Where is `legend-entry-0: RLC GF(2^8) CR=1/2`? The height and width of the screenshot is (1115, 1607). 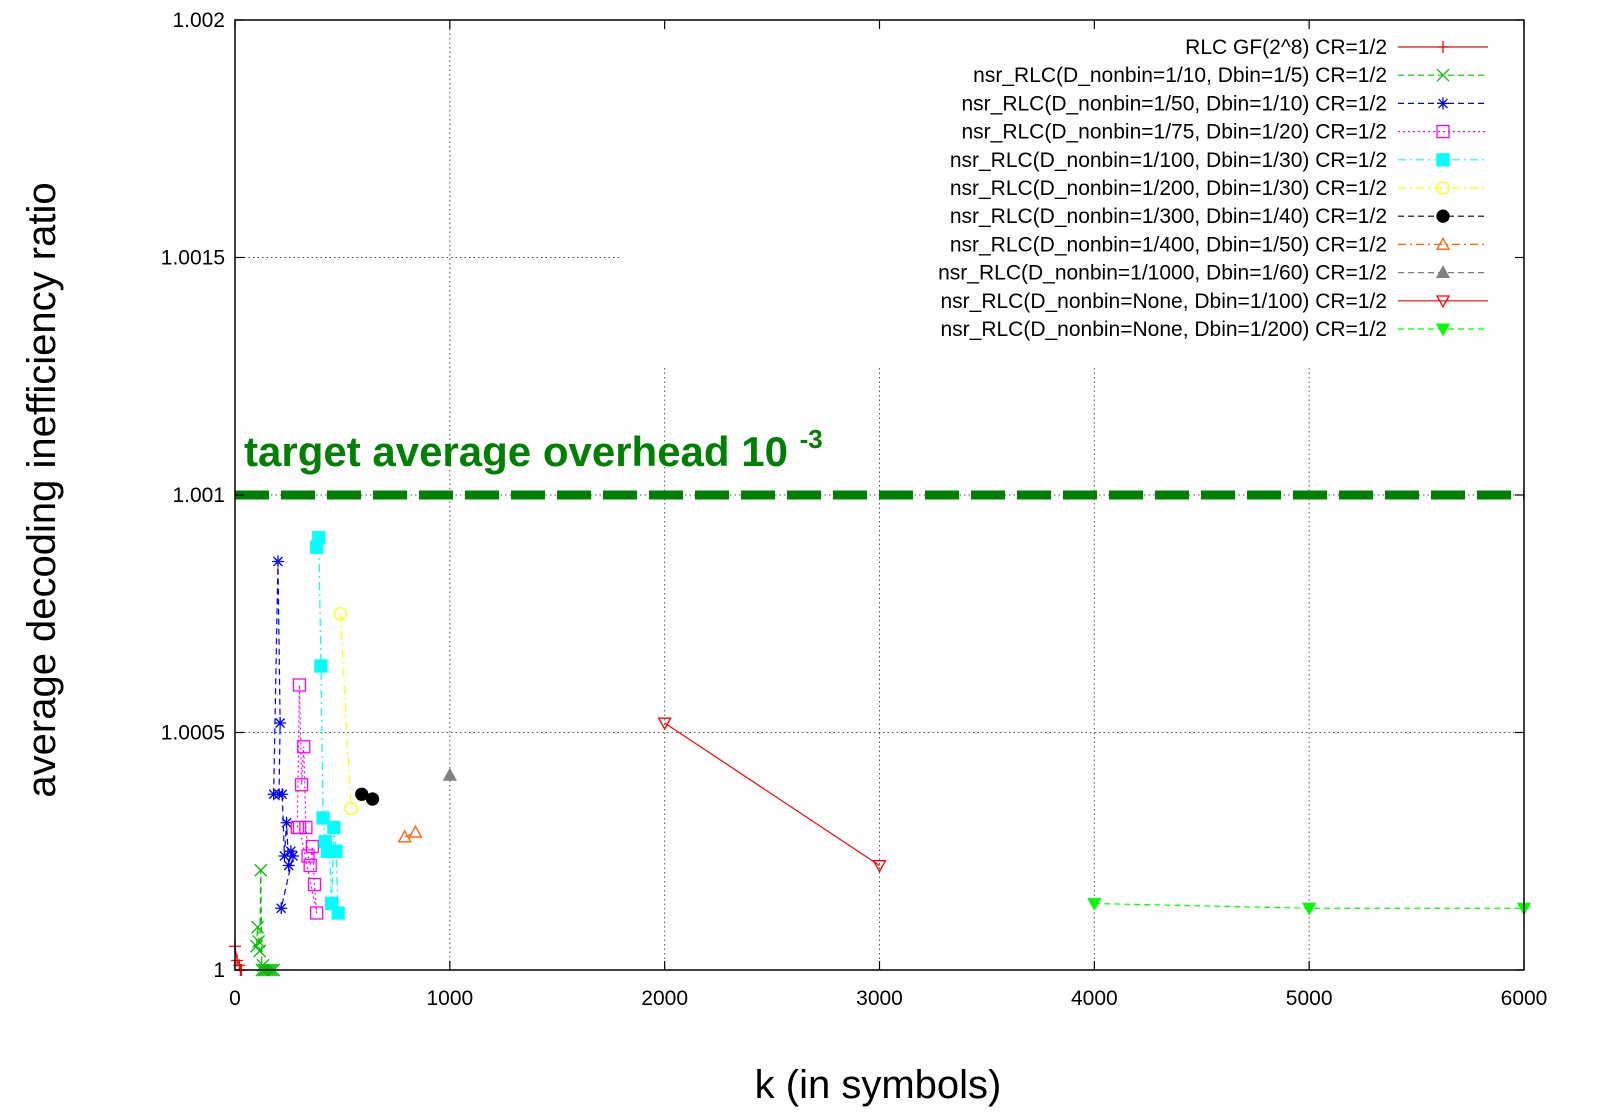 legend-entry-0: RLC GF(2^8) CR=1/2 is located at coordinates (1336, 47).